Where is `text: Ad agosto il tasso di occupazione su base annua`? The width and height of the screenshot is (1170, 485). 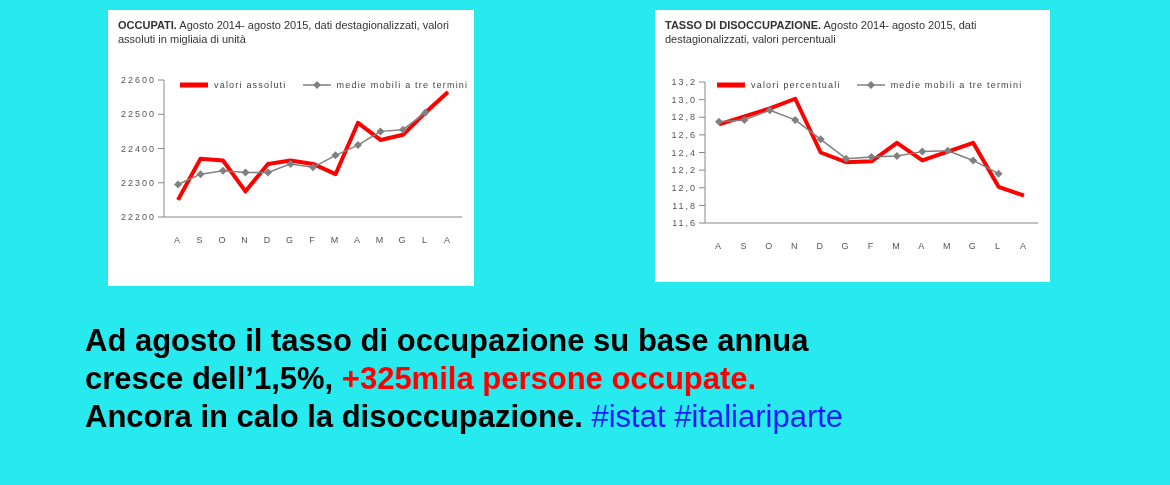
text: Ad agosto il tasso di occupazione su base annua is located at coordinates (447, 340).